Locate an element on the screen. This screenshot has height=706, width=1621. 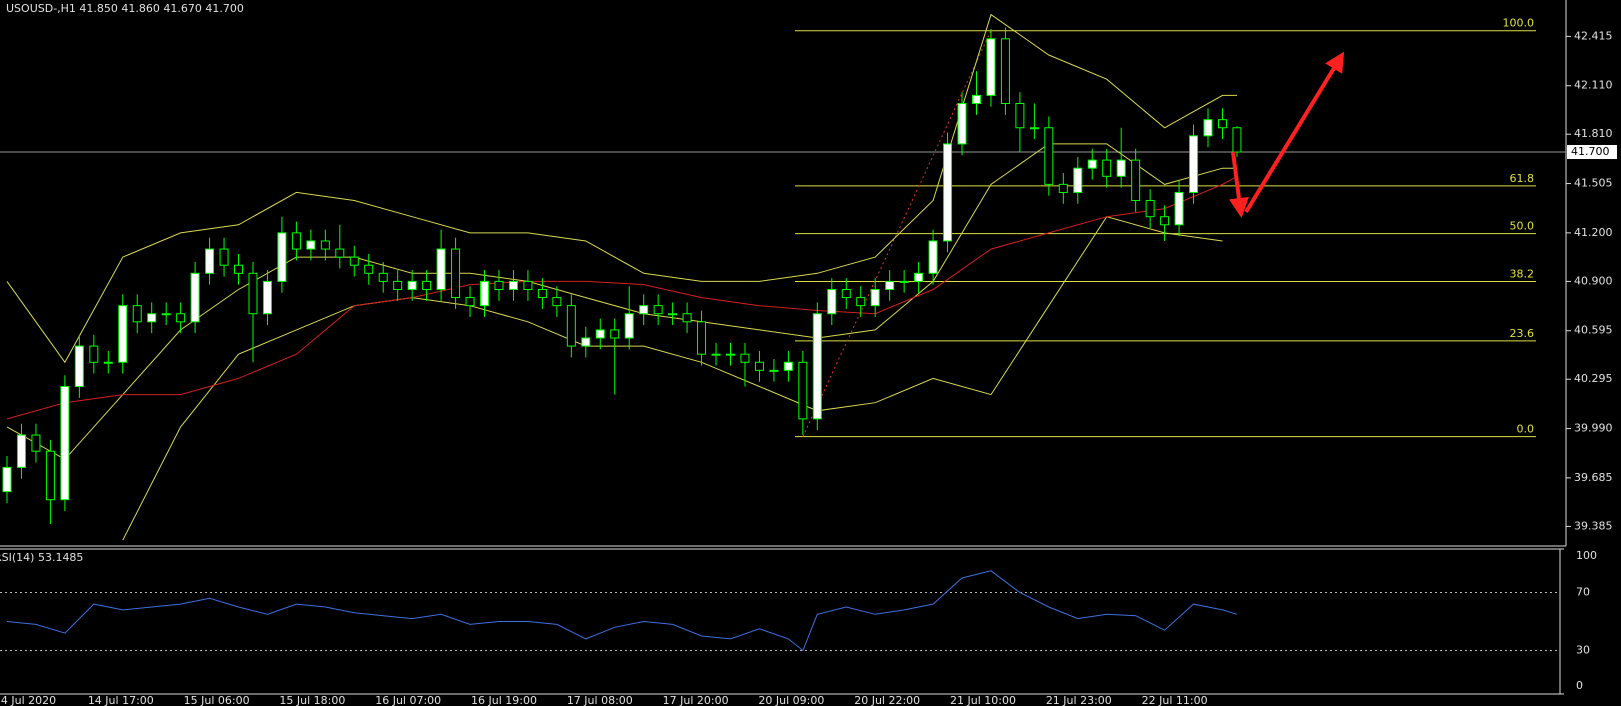
rsi-tick-label: 30 is located at coordinates (1583, 650).